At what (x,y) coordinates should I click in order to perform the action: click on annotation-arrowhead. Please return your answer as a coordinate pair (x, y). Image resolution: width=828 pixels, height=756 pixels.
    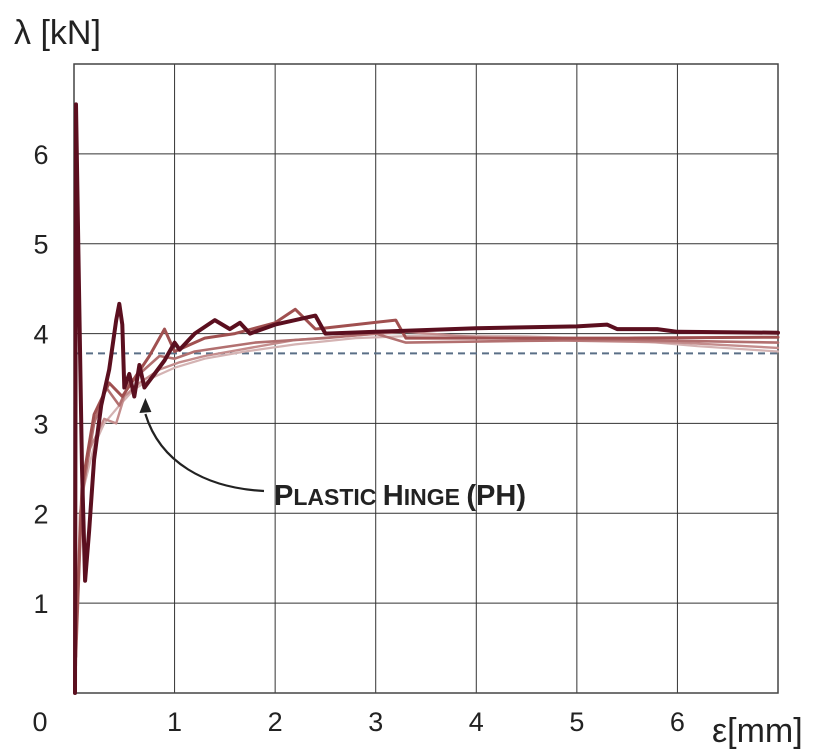
    Looking at the image, I should click on (145, 405).